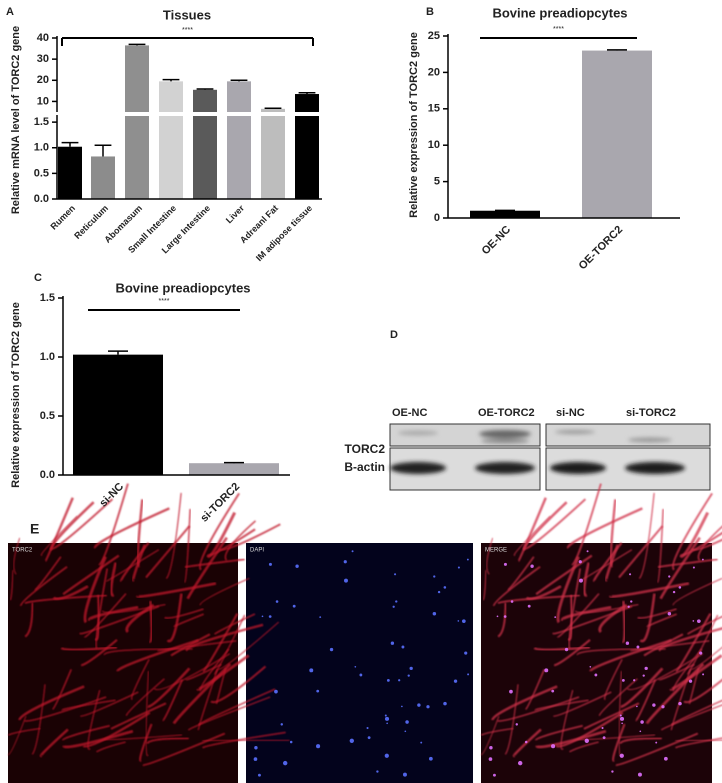  What do you see at coordinates (43, 38) in the screenshot?
I see `y-tick-label: 40` at bounding box center [43, 38].